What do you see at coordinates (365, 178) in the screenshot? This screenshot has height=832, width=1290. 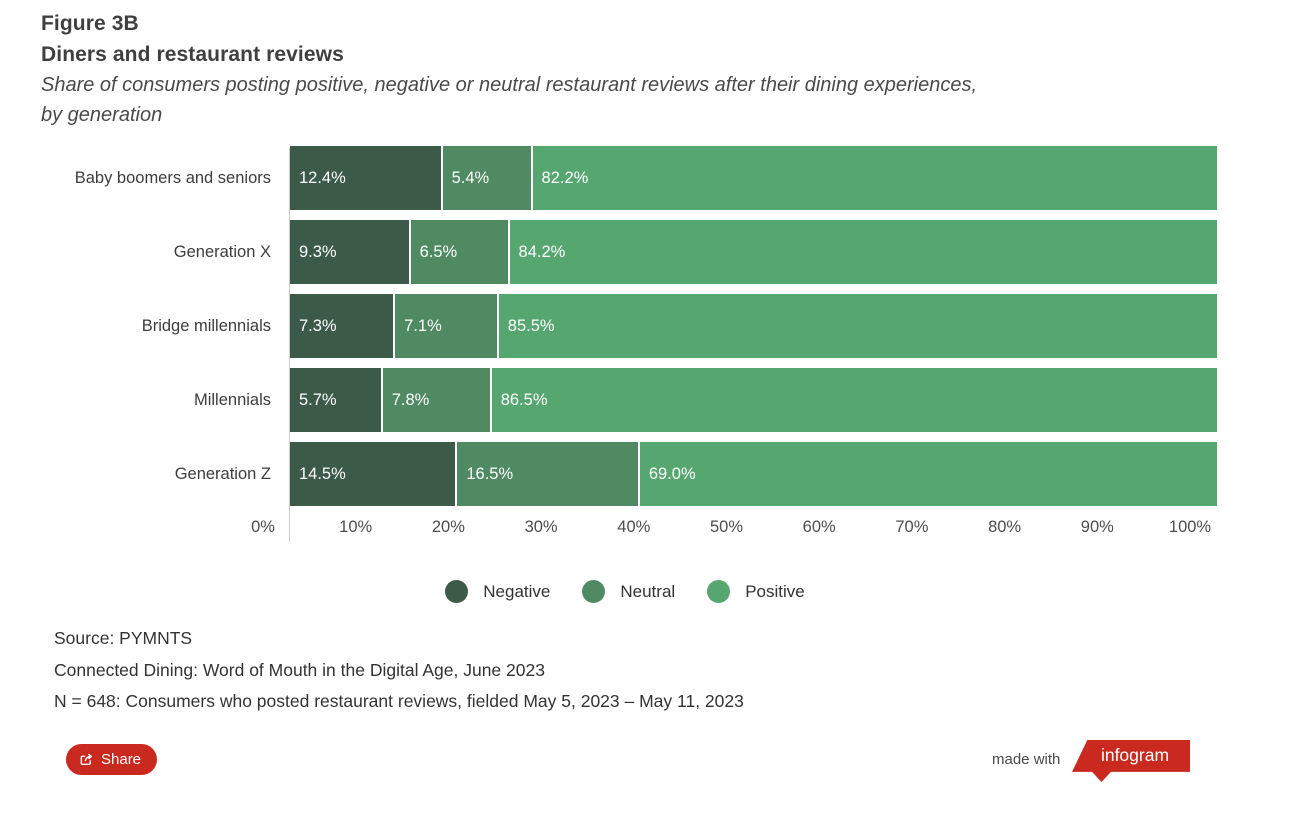 I see `bar-segment-negative: 12.4%` at bounding box center [365, 178].